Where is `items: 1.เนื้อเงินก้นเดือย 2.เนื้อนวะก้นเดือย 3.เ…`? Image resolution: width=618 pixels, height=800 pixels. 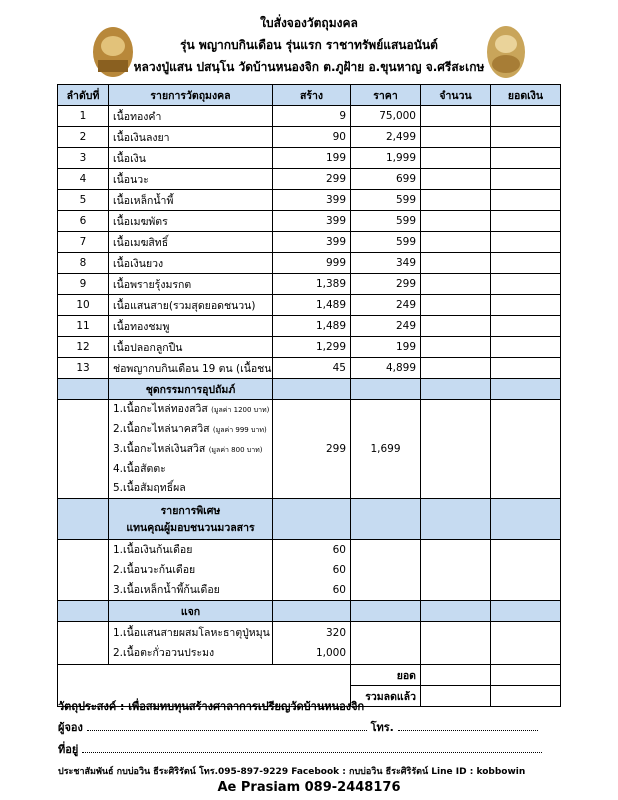
items: 1.เนื้อเงินก้นเดือย 2.เนื้อนวะก้นเดือย 3.เ… is located at coordinates (190, 570).